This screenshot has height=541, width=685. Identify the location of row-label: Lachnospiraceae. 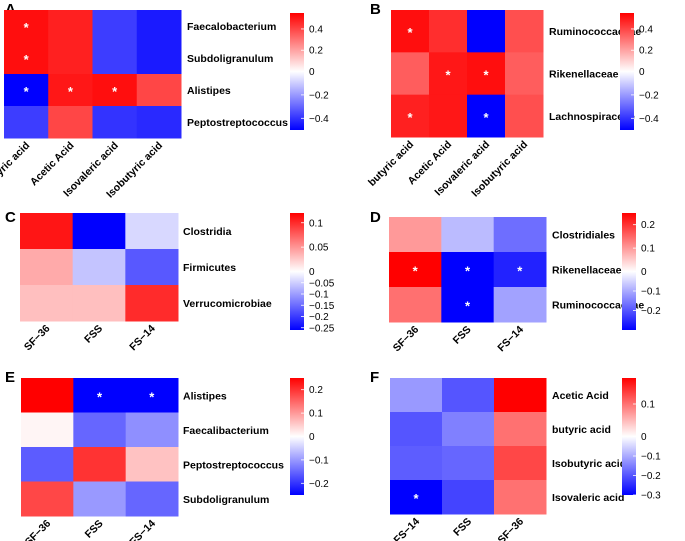
(592, 117).